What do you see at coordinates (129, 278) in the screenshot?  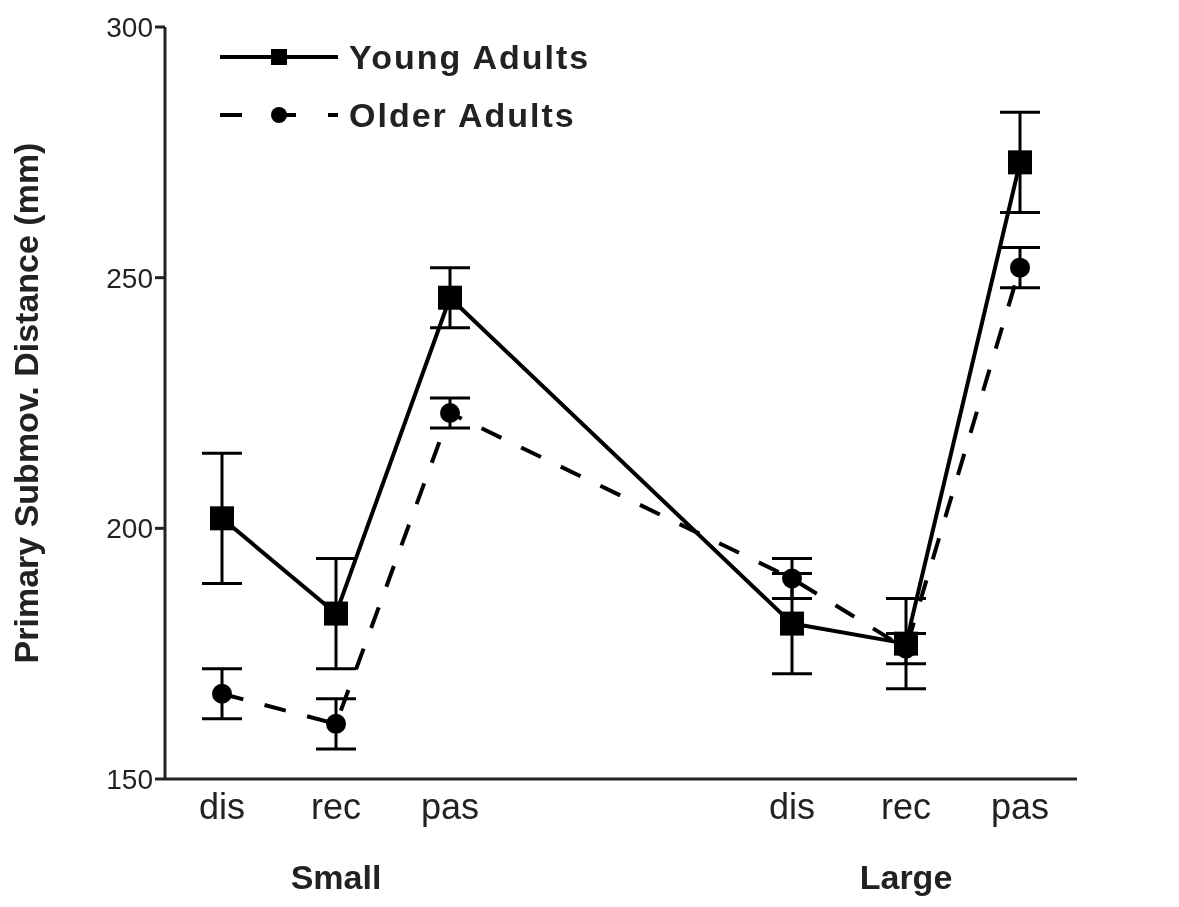 I see `y-tick-label: 250` at bounding box center [129, 278].